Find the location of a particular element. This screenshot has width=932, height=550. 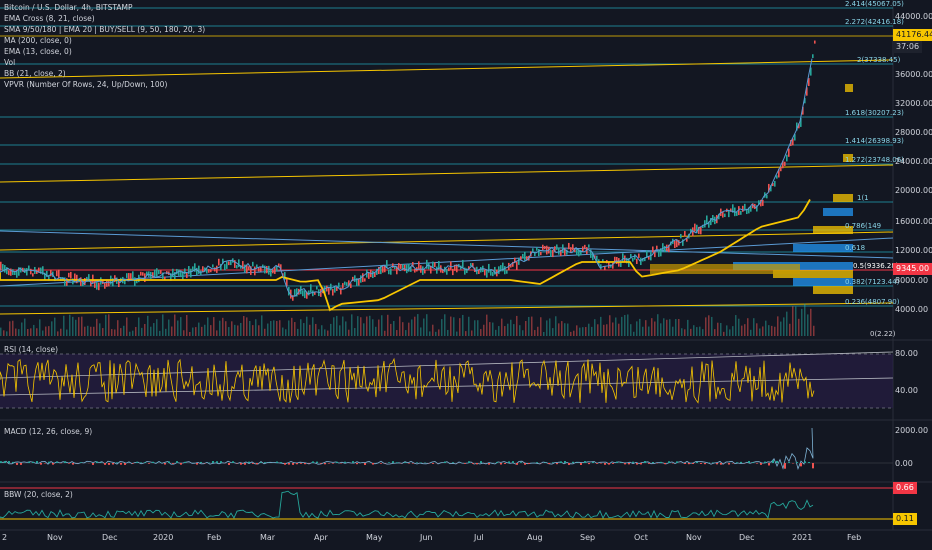

indicator-legend-ema13: EMA (13, close, 0) is located at coordinates (38, 51).